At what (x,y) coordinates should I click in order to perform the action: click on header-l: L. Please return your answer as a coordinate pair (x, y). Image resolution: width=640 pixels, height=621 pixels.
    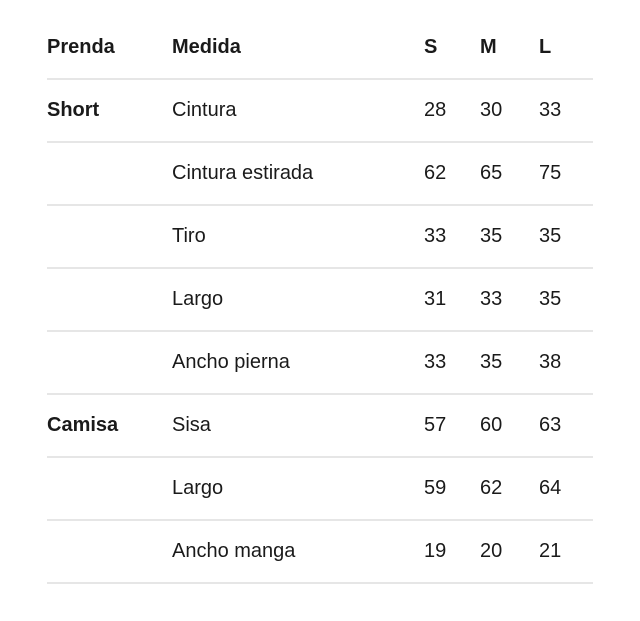
    Looking at the image, I should click on (566, 48).